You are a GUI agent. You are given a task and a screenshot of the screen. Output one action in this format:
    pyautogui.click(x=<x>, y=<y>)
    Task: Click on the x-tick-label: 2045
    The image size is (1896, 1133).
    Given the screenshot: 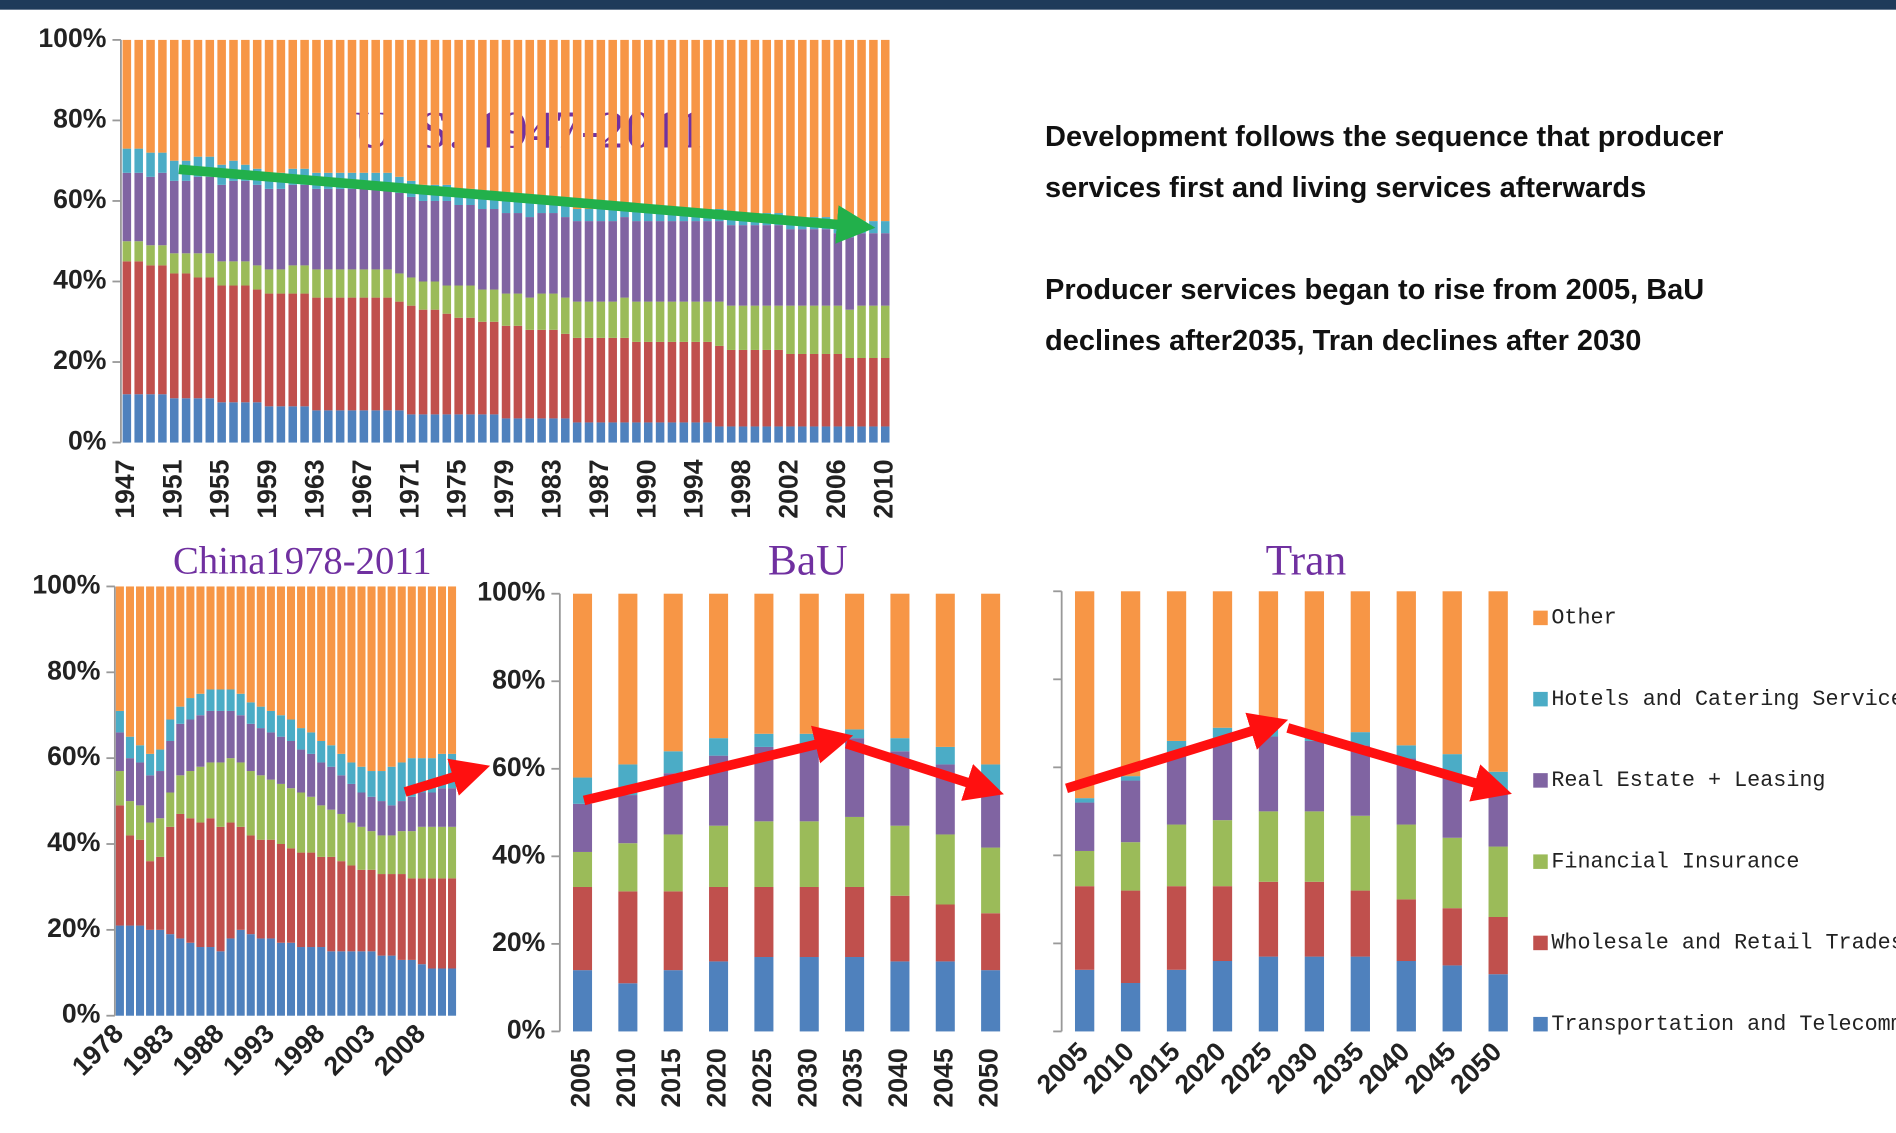 What is the action you would take?
    pyautogui.click(x=1429, y=1067)
    